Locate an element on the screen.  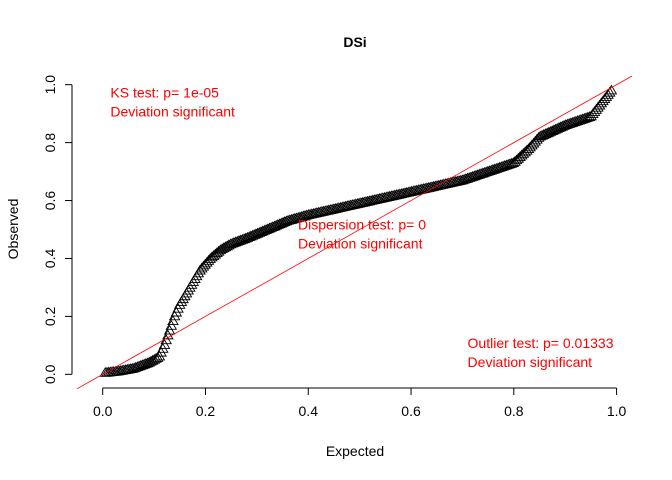
x-tick-label: 0.8 is located at coordinates (514, 411).